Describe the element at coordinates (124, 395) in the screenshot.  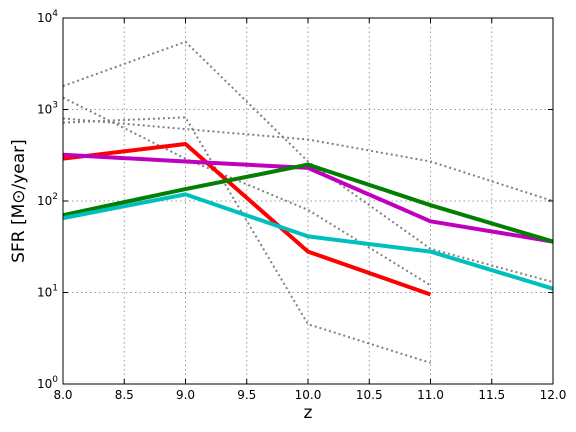
I see `x-tick-label: 8.5` at that location.